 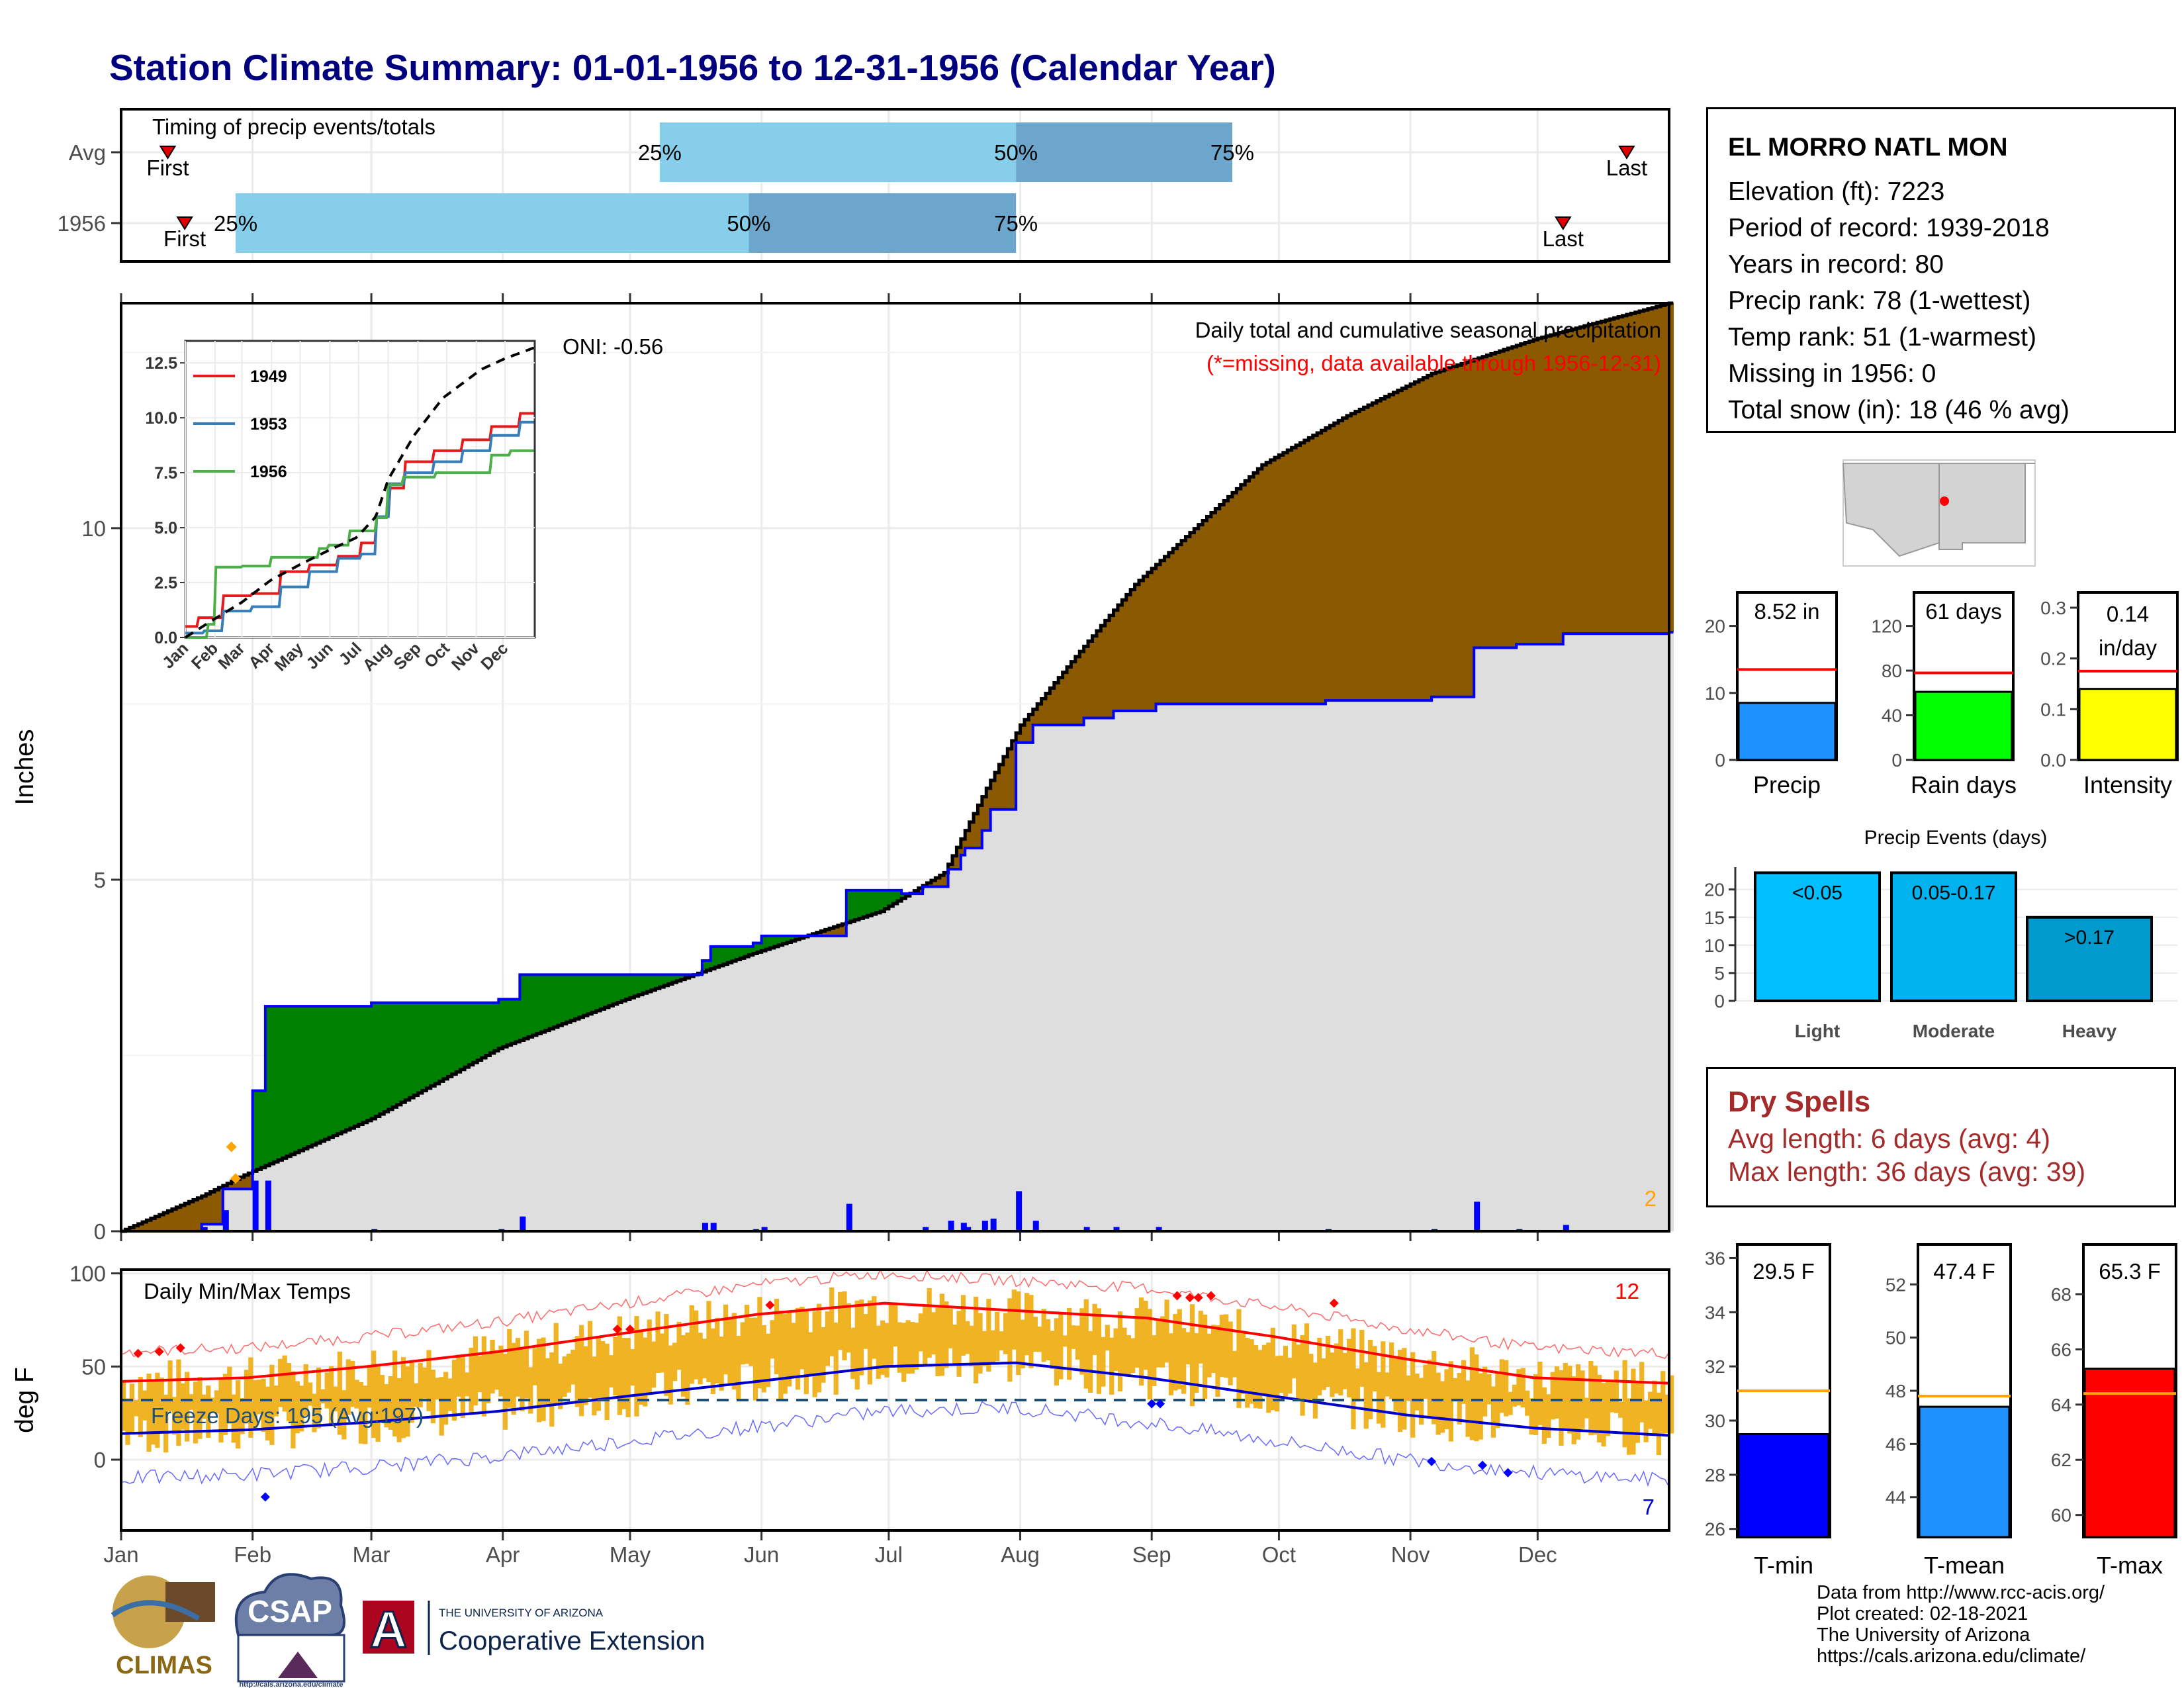 I want to click on summary-bar-value: 61 days, so click(x=1963, y=611).